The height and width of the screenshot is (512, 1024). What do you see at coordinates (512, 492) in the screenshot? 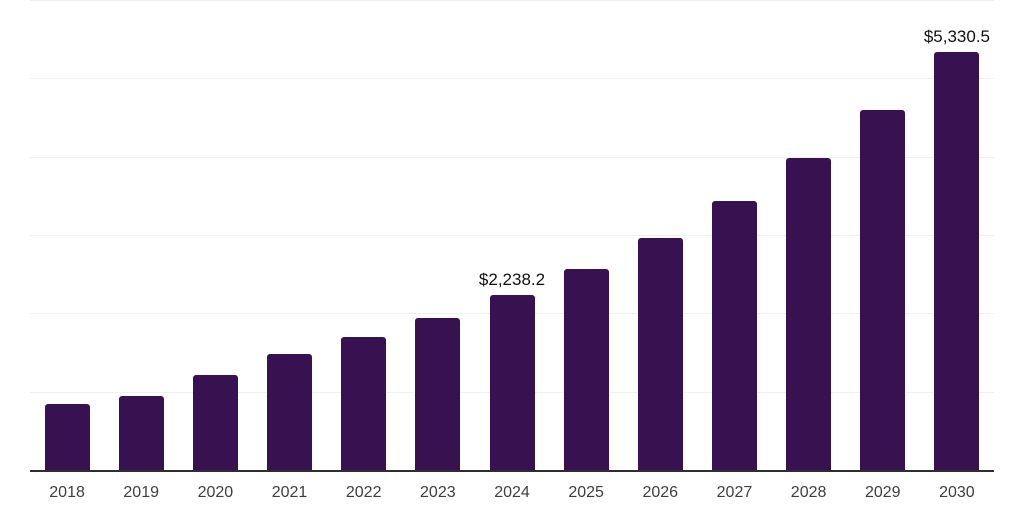
I see `tick-label-2024: 2024` at bounding box center [512, 492].